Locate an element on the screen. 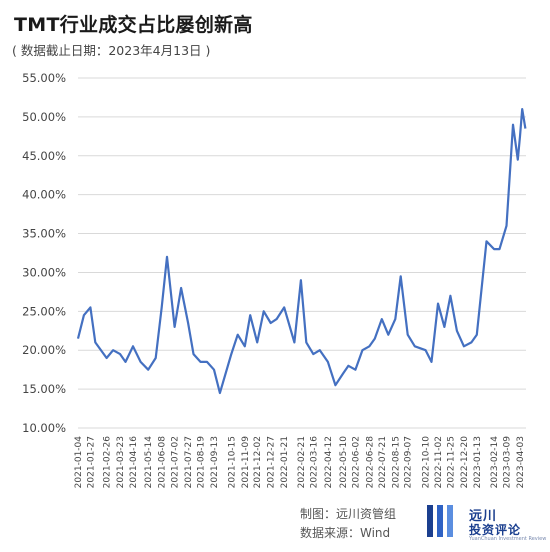 The width and height of the screenshot is (550, 552). brand-logo: 远川 投资评论 YuanChuan Investment Review is located at coordinates (486, 522).